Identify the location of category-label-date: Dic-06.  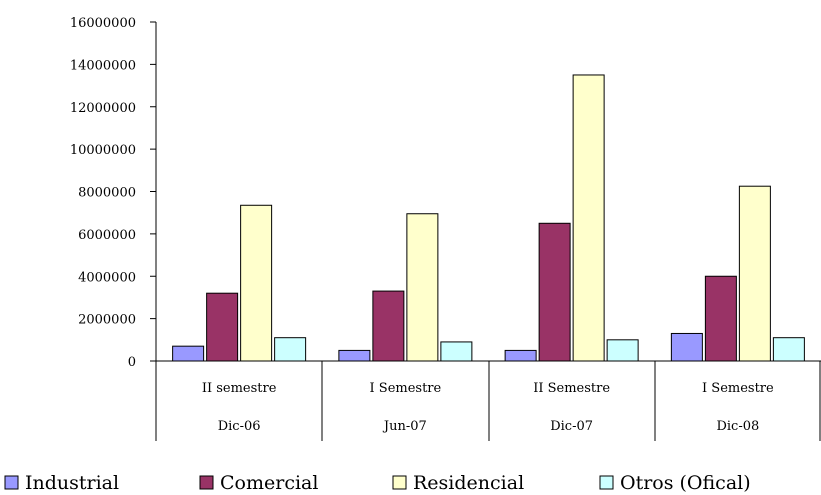
(239, 426).